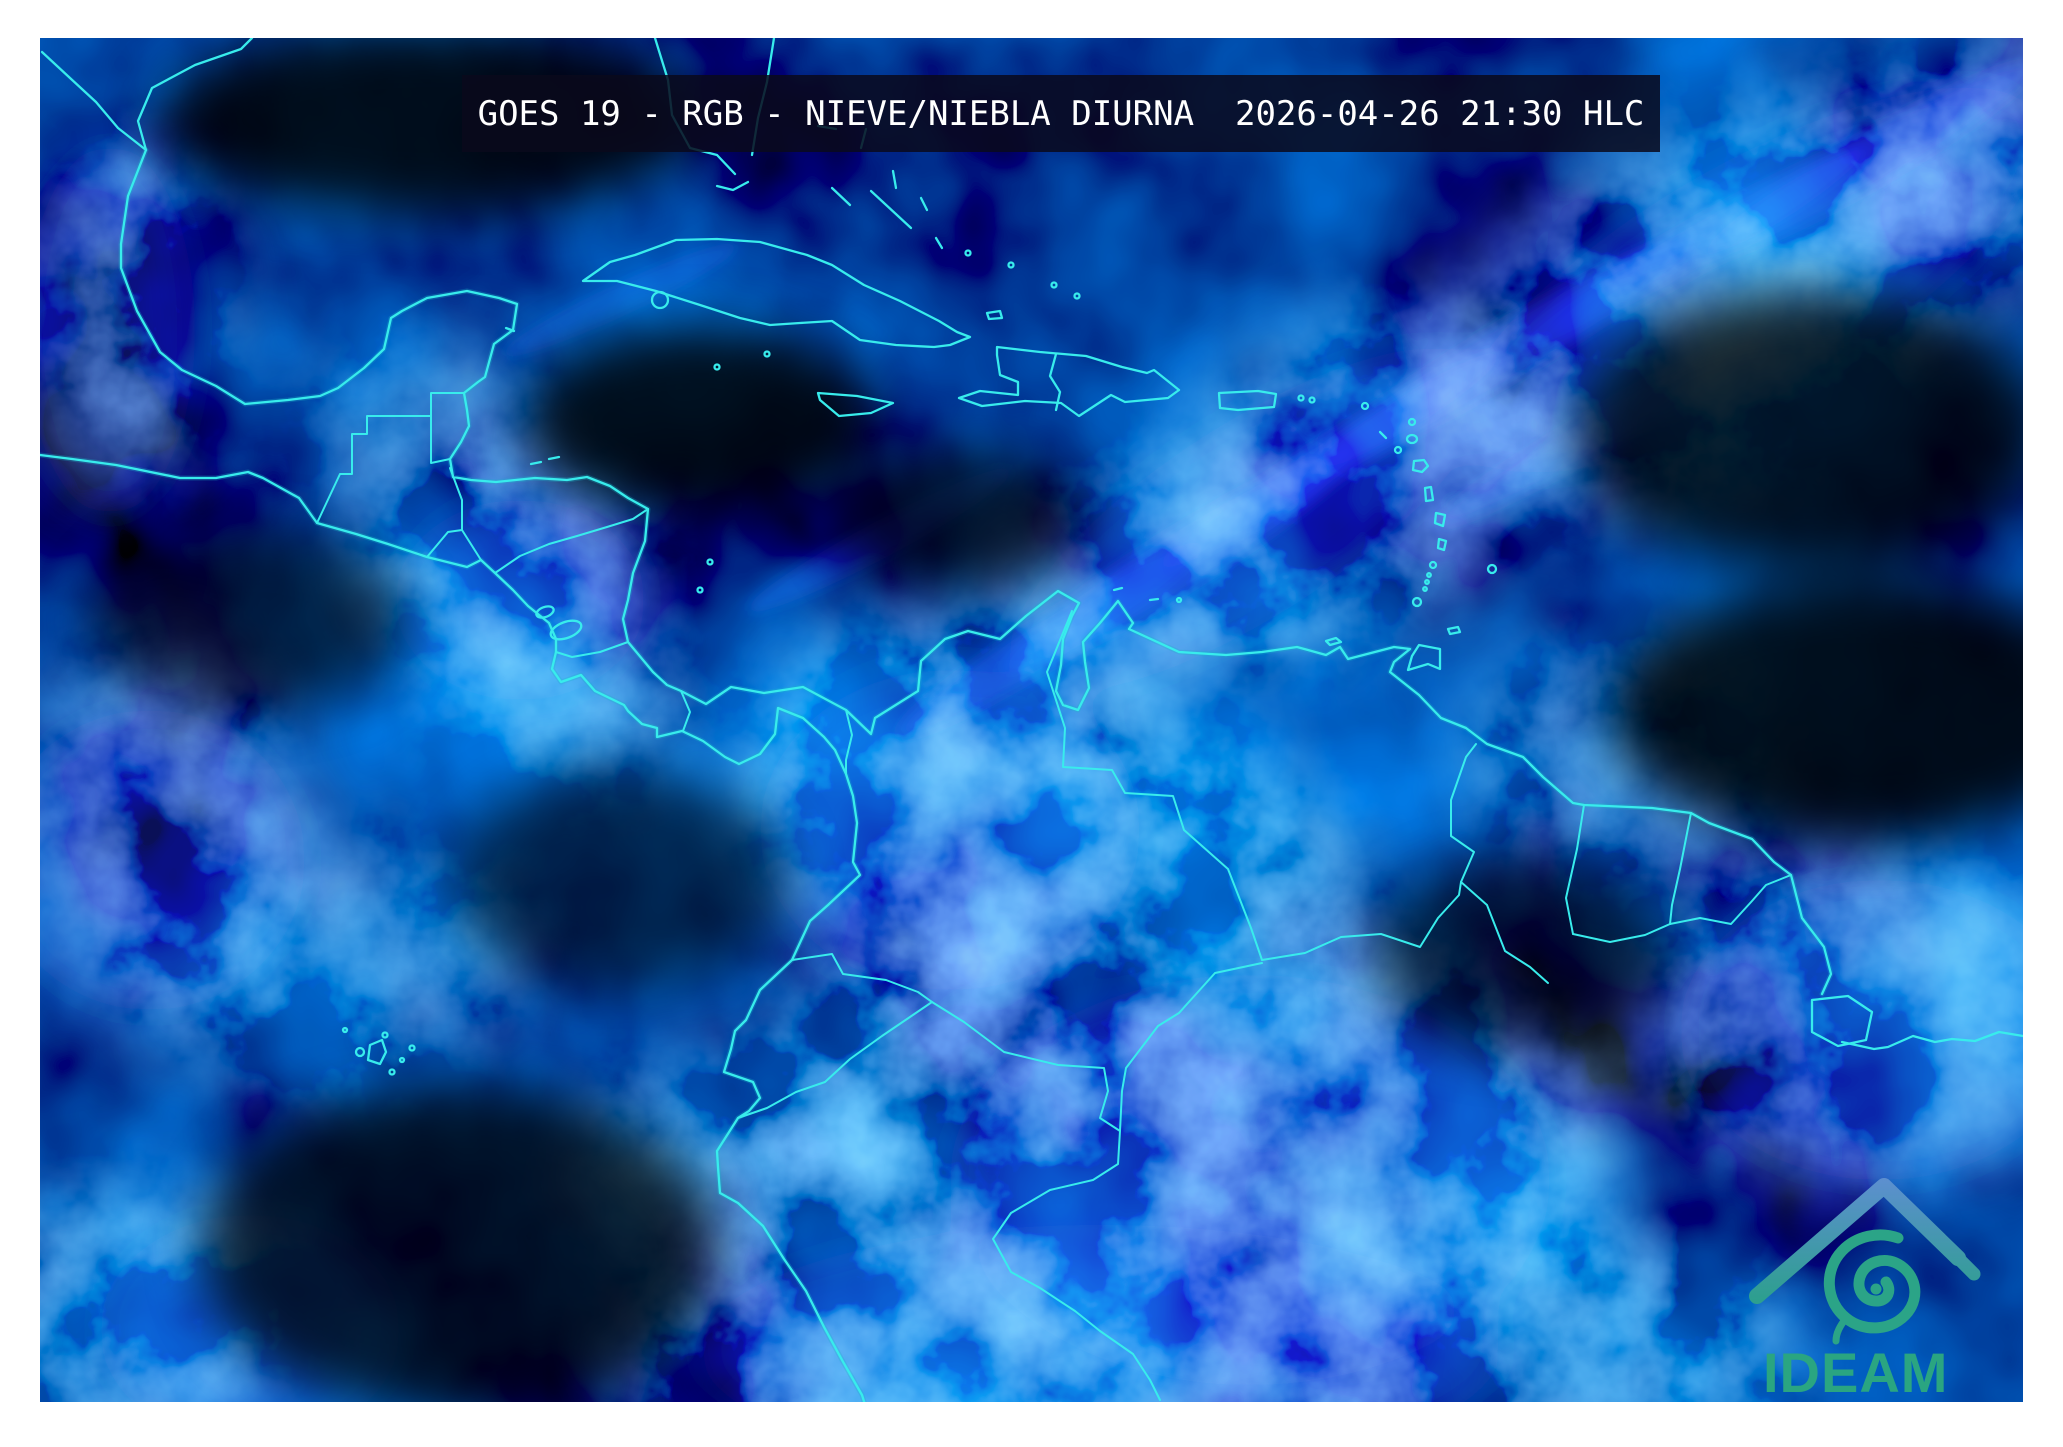 This screenshot has width=2063, height=1447. Describe the element at coordinates (447, 428) in the screenshot. I see `border-belize-guatemala` at that location.